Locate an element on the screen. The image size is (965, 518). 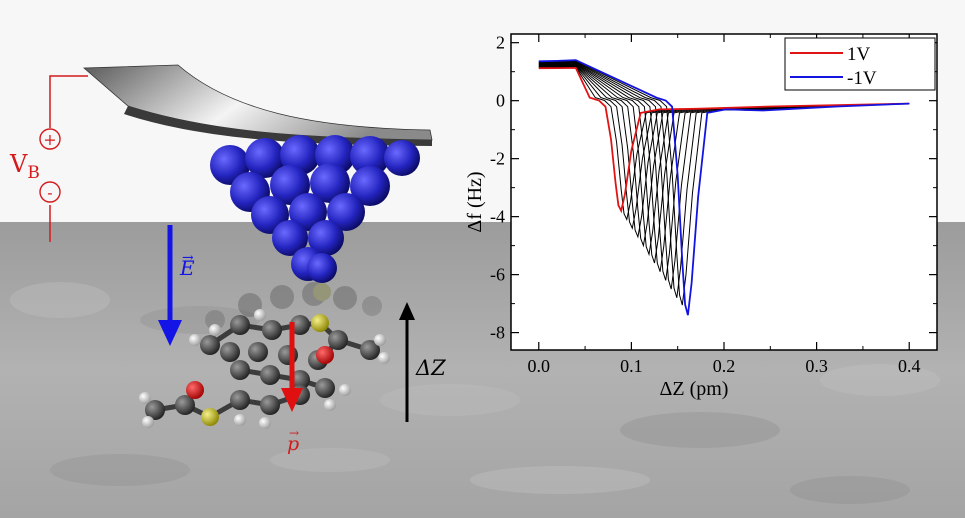
x-axis-title: ΔZ (pm) is located at coordinates (694, 389).